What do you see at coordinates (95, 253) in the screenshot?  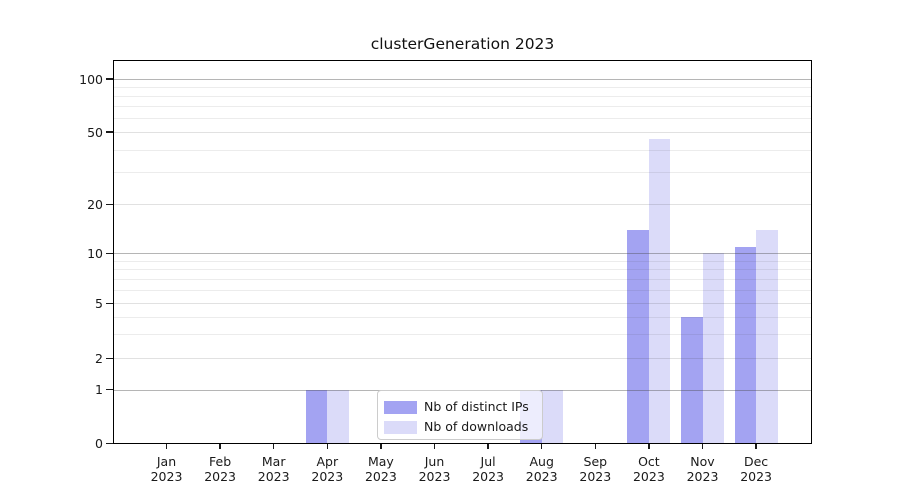 I see `y-tick-label-10: 10` at bounding box center [95, 253].